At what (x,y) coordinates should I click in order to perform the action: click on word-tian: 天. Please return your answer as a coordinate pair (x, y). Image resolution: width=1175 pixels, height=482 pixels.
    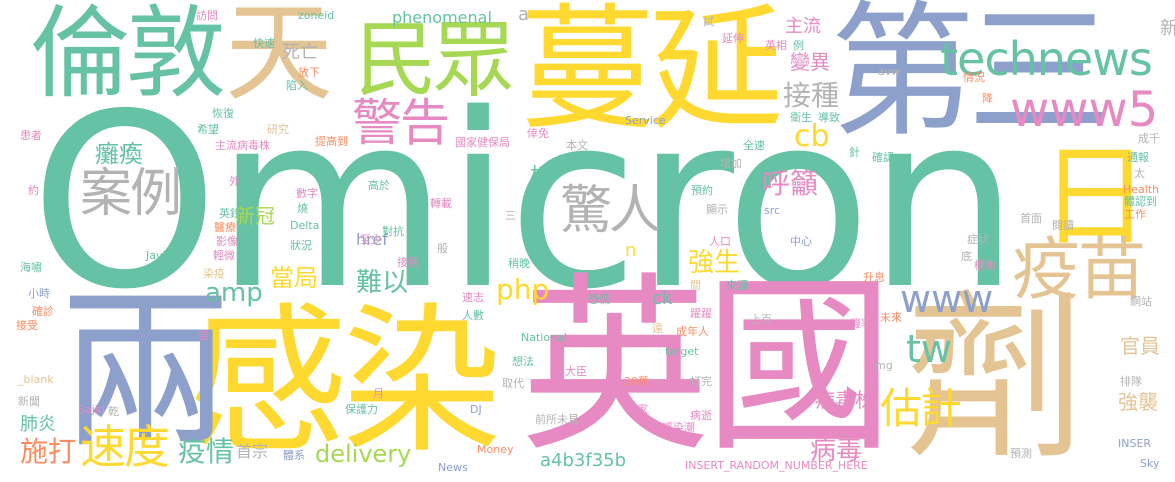
    Looking at the image, I should click on (279, 58).